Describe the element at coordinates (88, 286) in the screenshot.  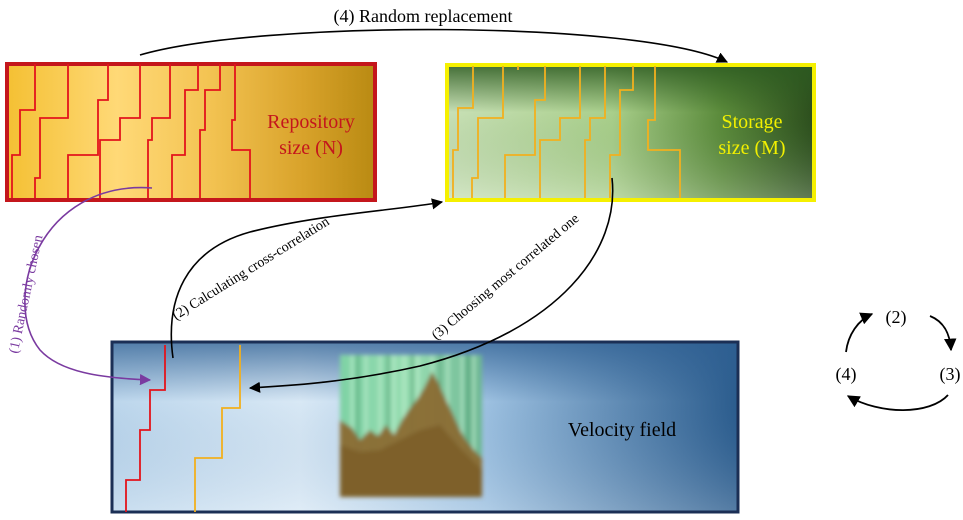
I see `randomly-chosen-arrow` at that location.